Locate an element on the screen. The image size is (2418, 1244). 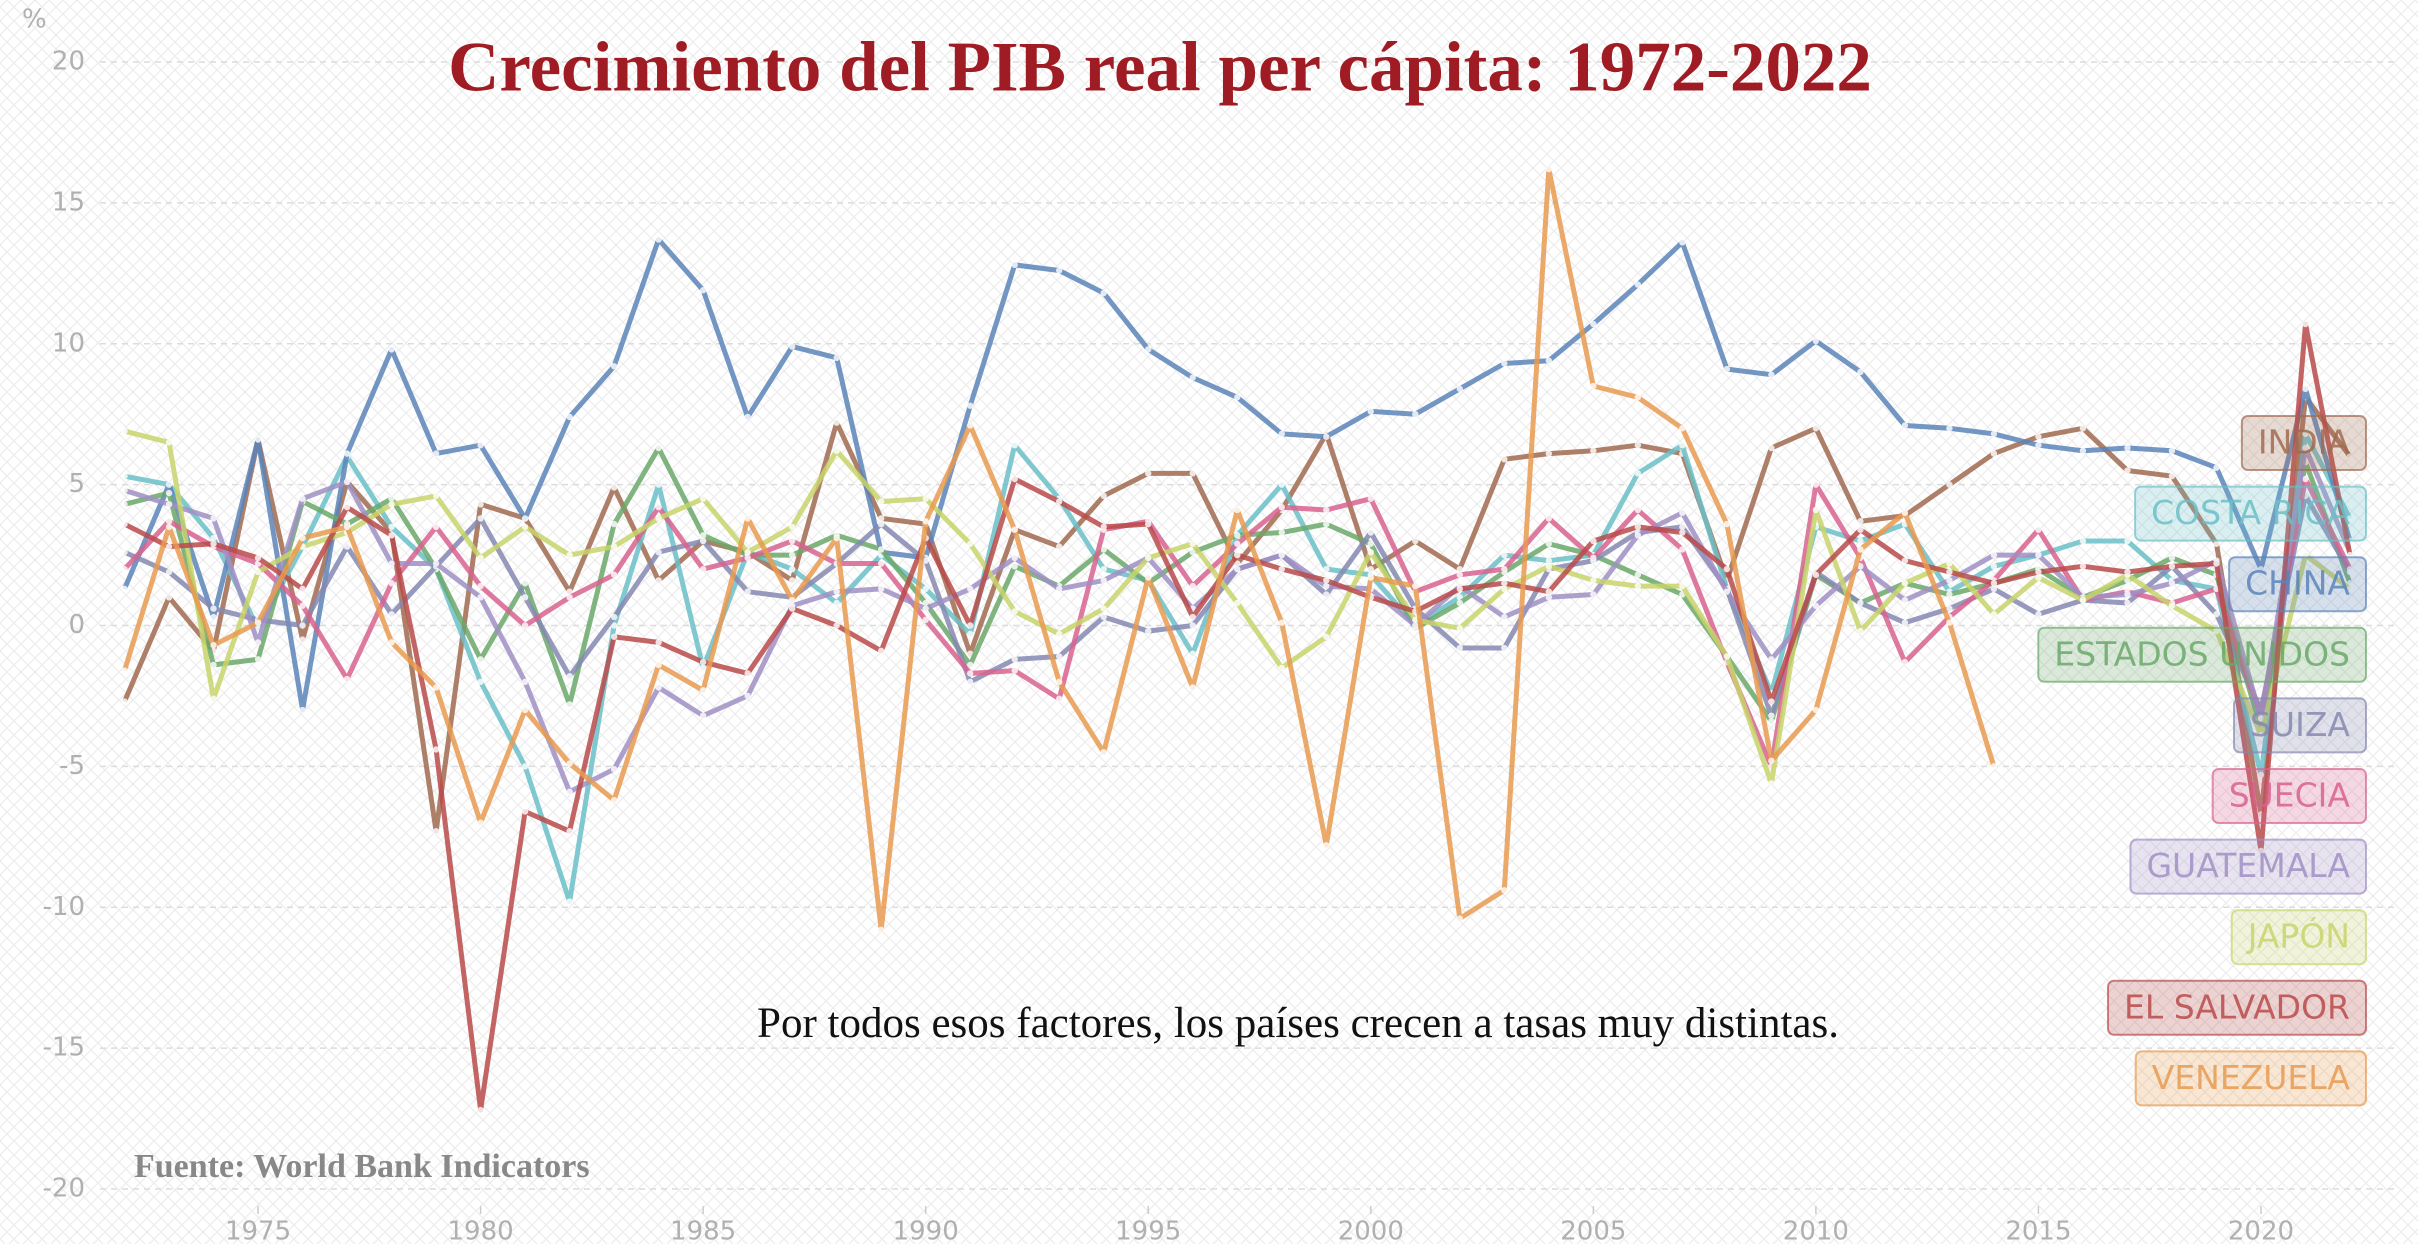
legend-label: CHINA is located at coordinates (2297, 583).